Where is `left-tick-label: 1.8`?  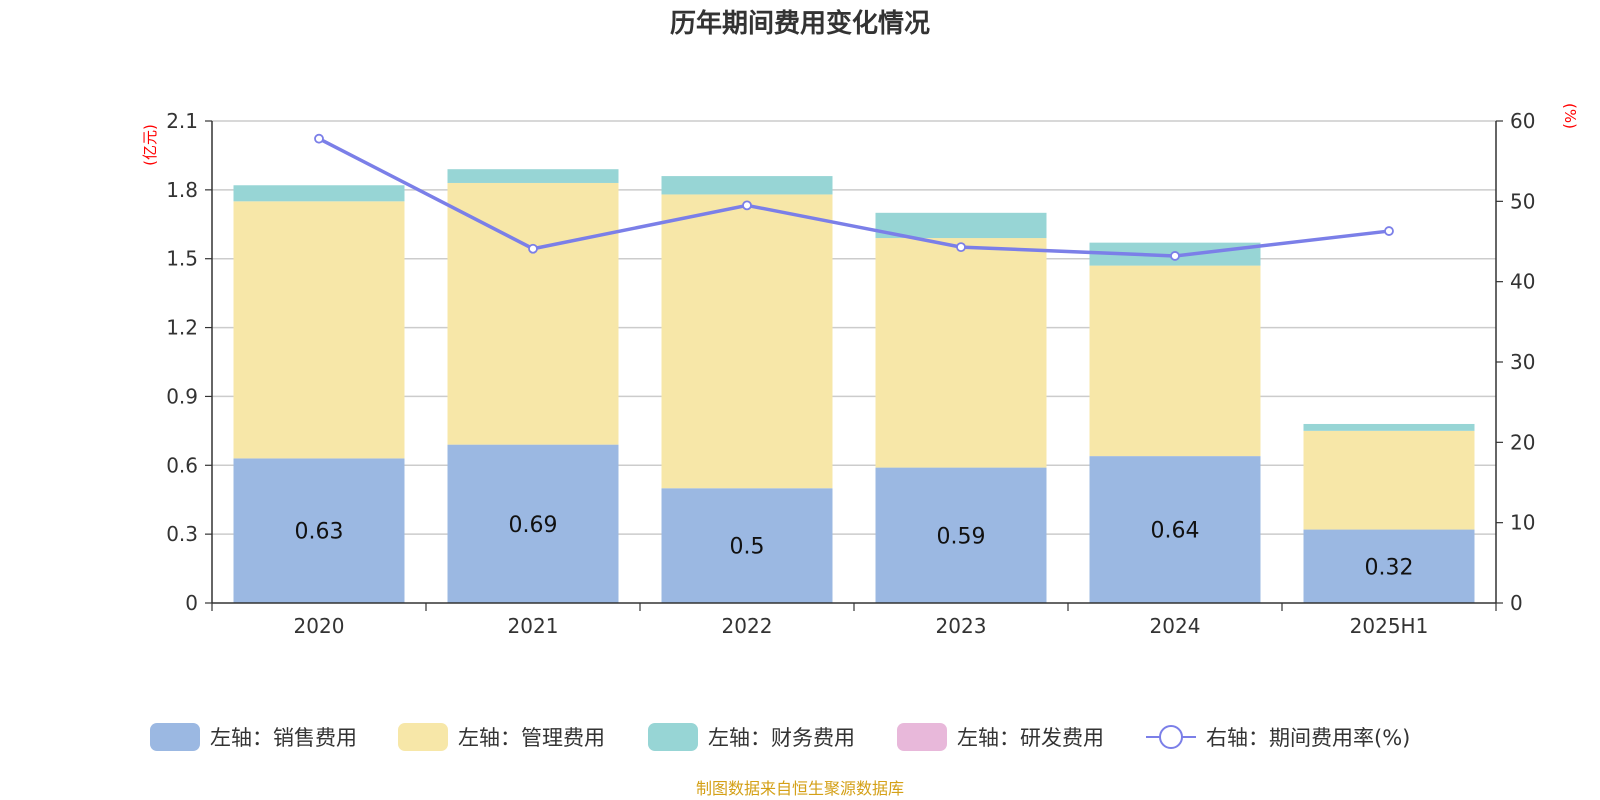 left-tick-label: 1.8 is located at coordinates (182, 190).